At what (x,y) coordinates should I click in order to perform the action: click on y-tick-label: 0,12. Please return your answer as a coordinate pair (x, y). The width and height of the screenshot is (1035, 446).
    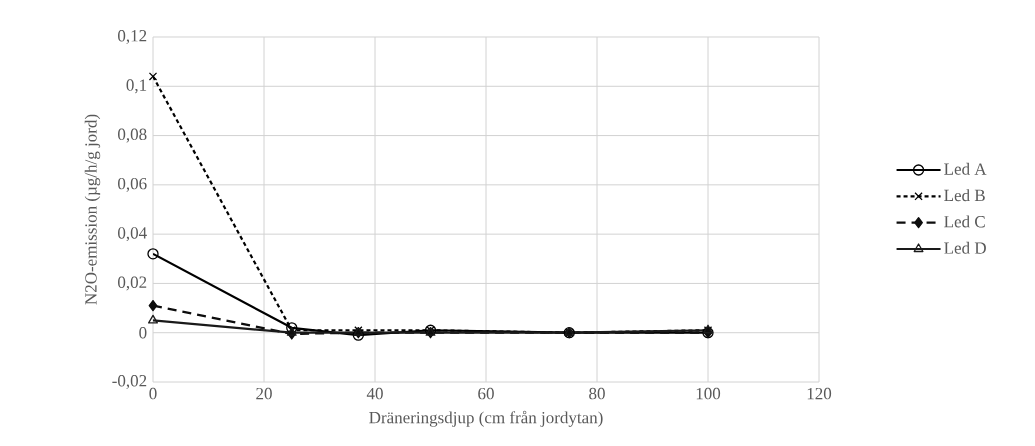
    Looking at the image, I should click on (132, 37).